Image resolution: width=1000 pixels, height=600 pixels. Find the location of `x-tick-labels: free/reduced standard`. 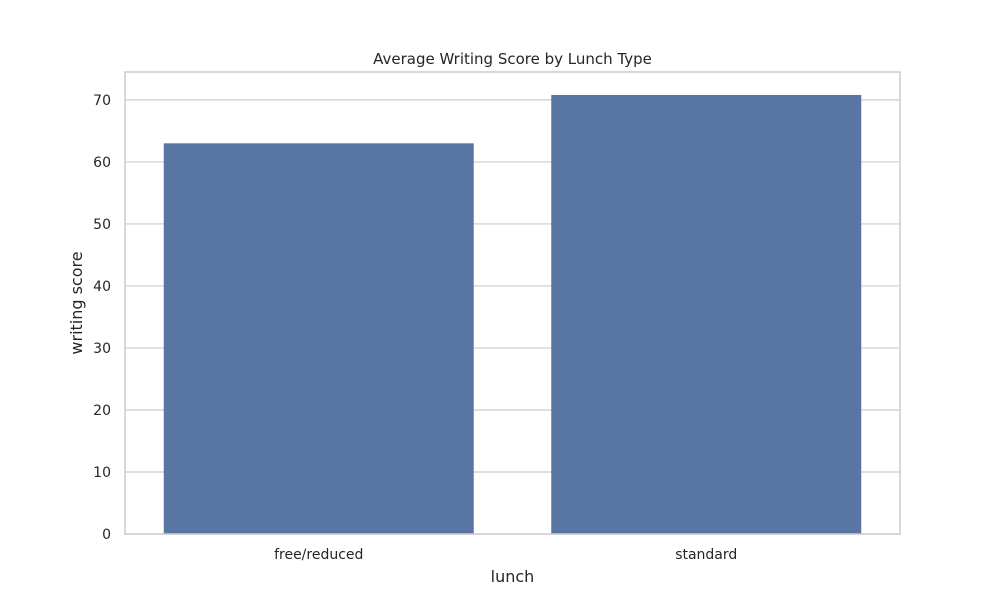

x-tick-labels: free/reduced standard is located at coordinates (505, 555).